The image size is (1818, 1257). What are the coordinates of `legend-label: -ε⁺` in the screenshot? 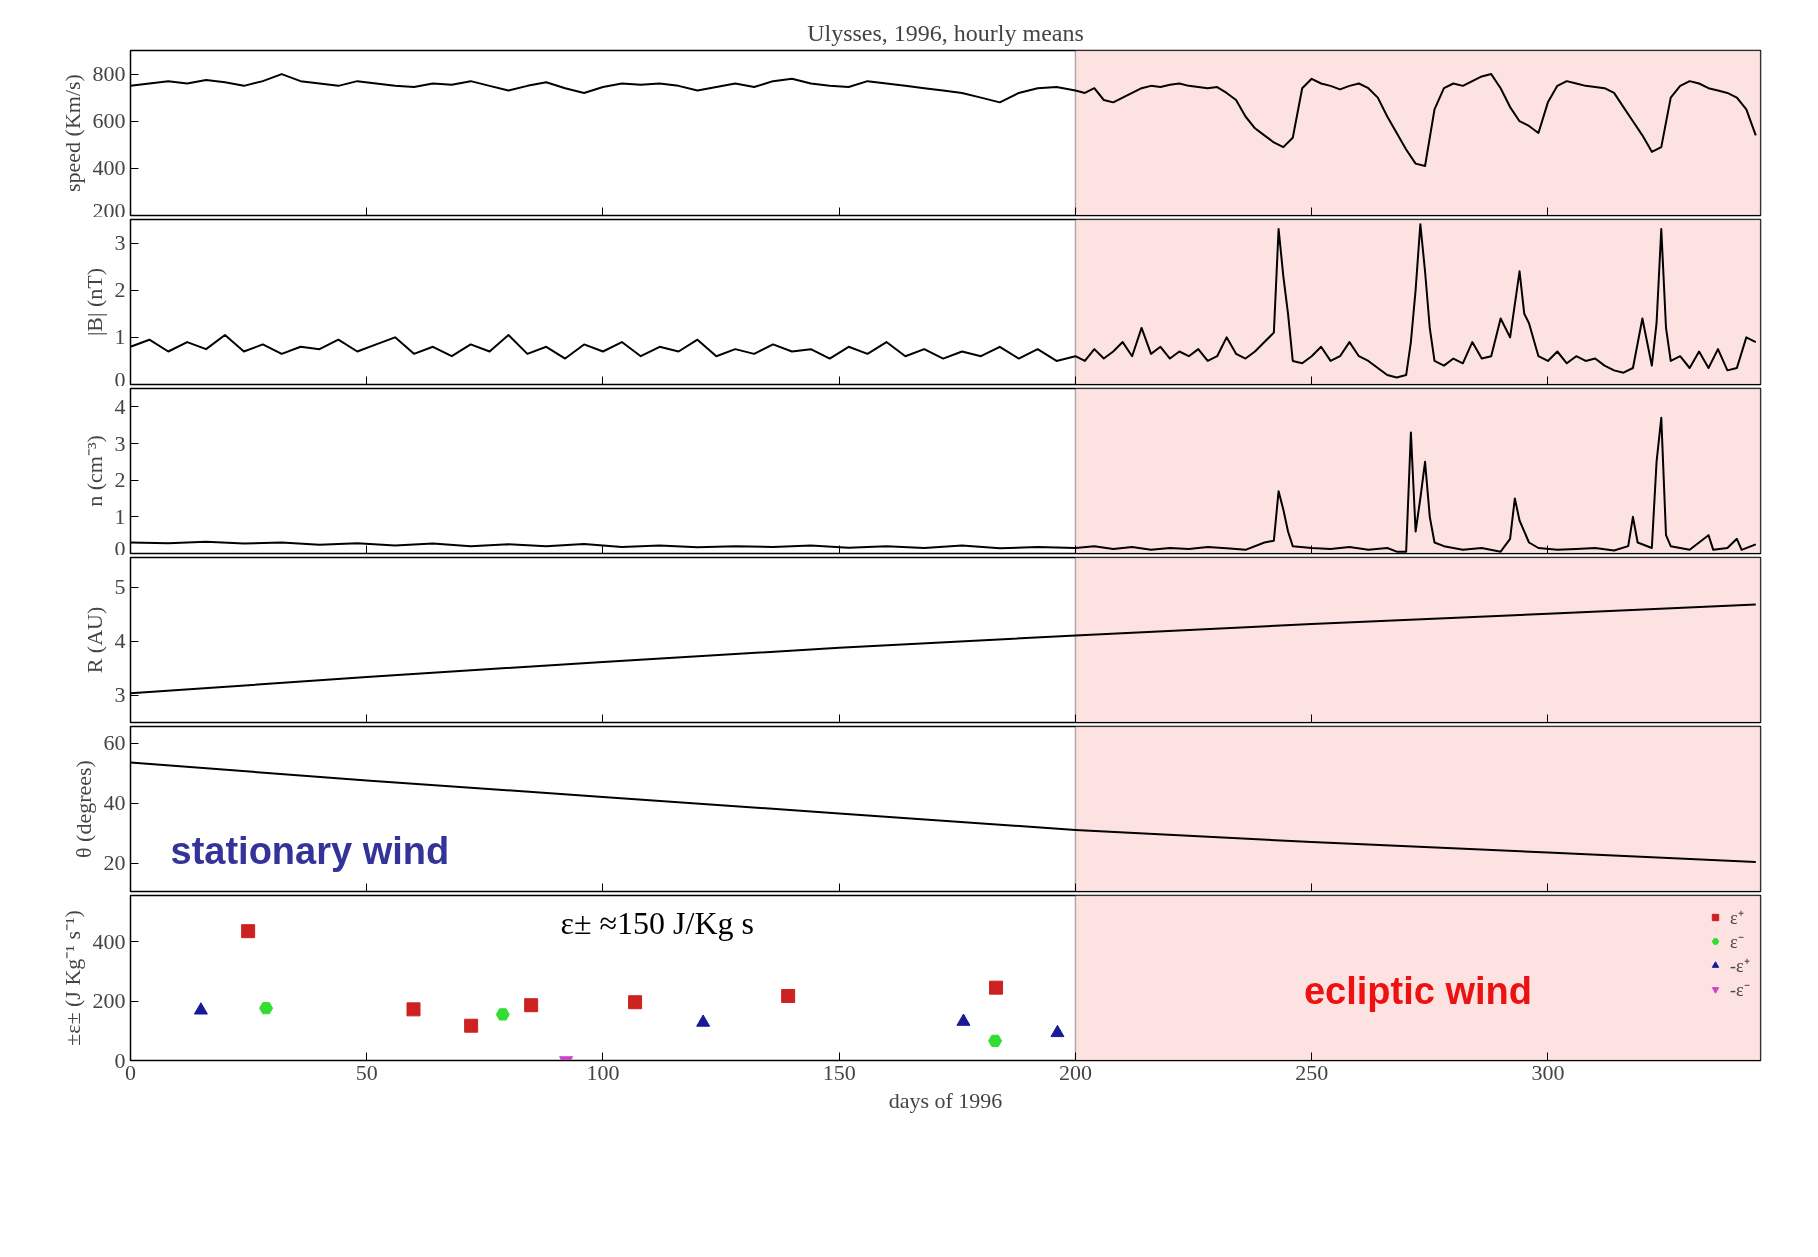 It's located at (1740, 966).